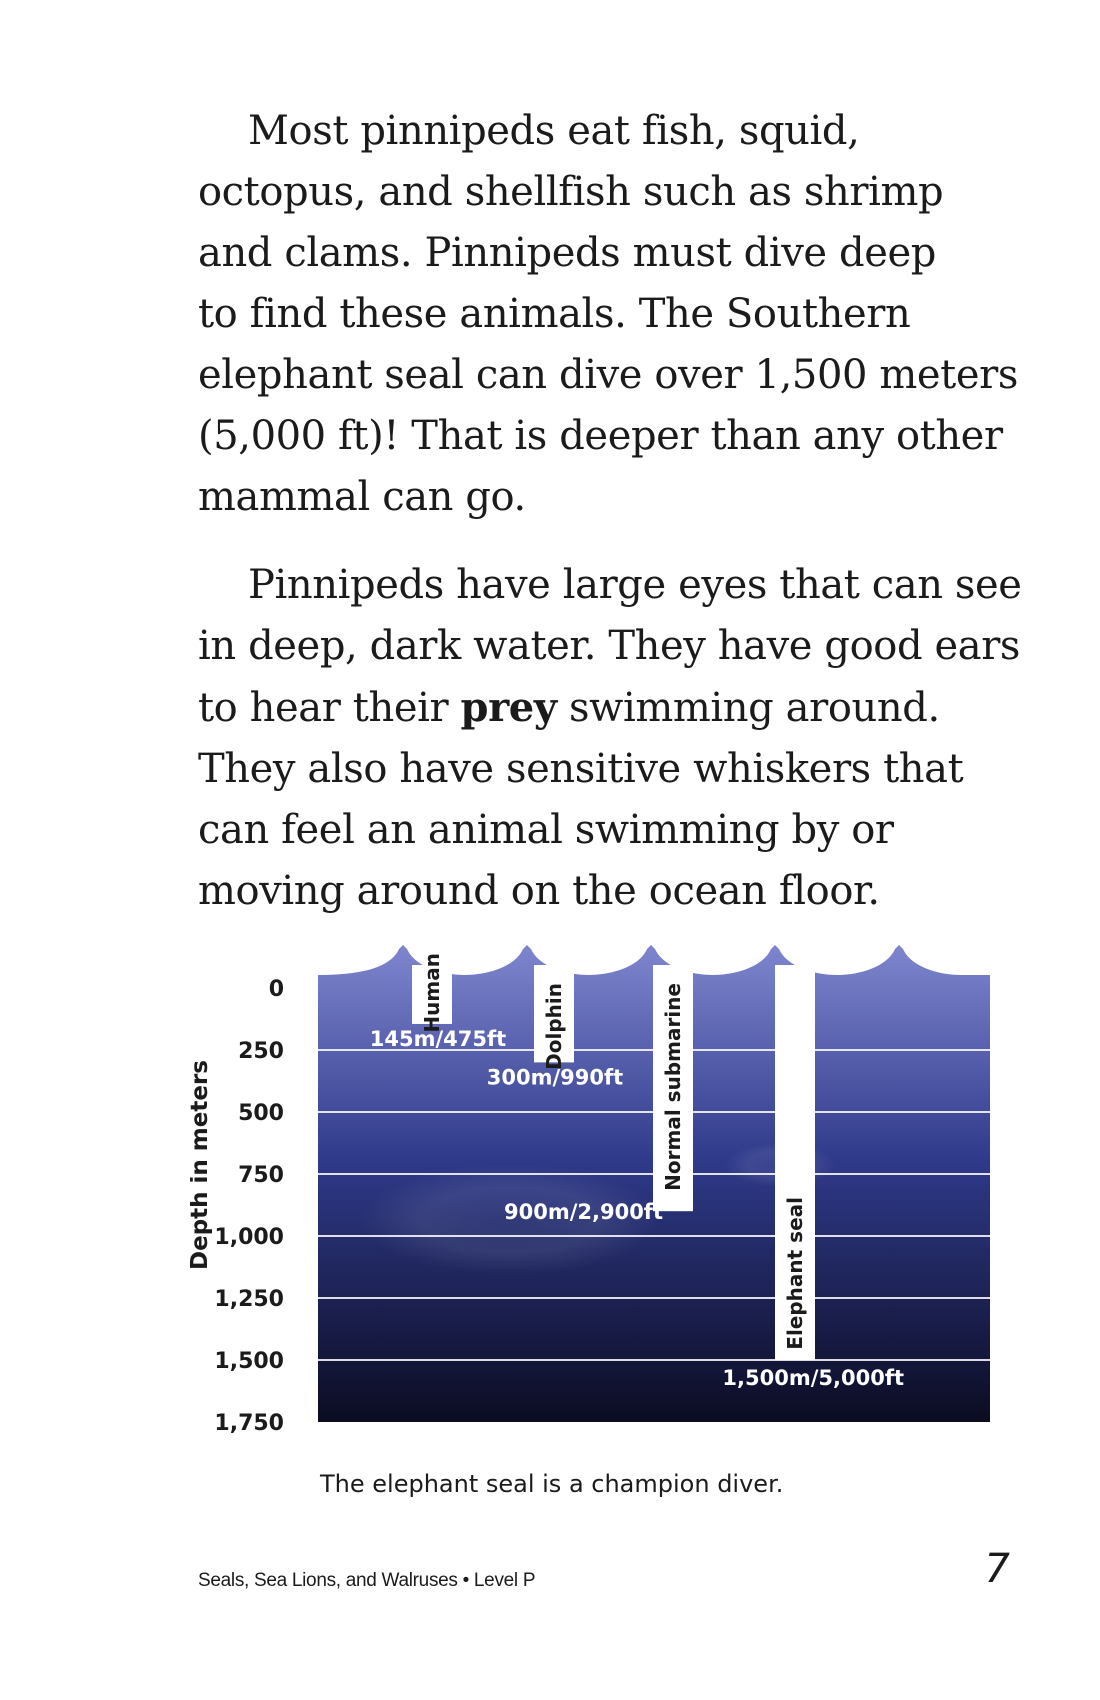 This screenshot has height=1700, width=1100. Describe the element at coordinates (249, 1206) in the screenshot. I see `depth-axis-ticks: 0 250 500 750 1,000 1,250 1,500 1,750` at that location.